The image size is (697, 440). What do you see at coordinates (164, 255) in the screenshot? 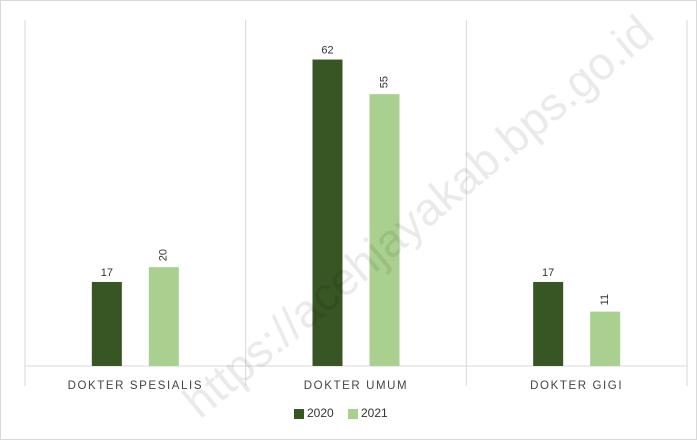
I see `data-label: 20` at bounding box center [164, 255].